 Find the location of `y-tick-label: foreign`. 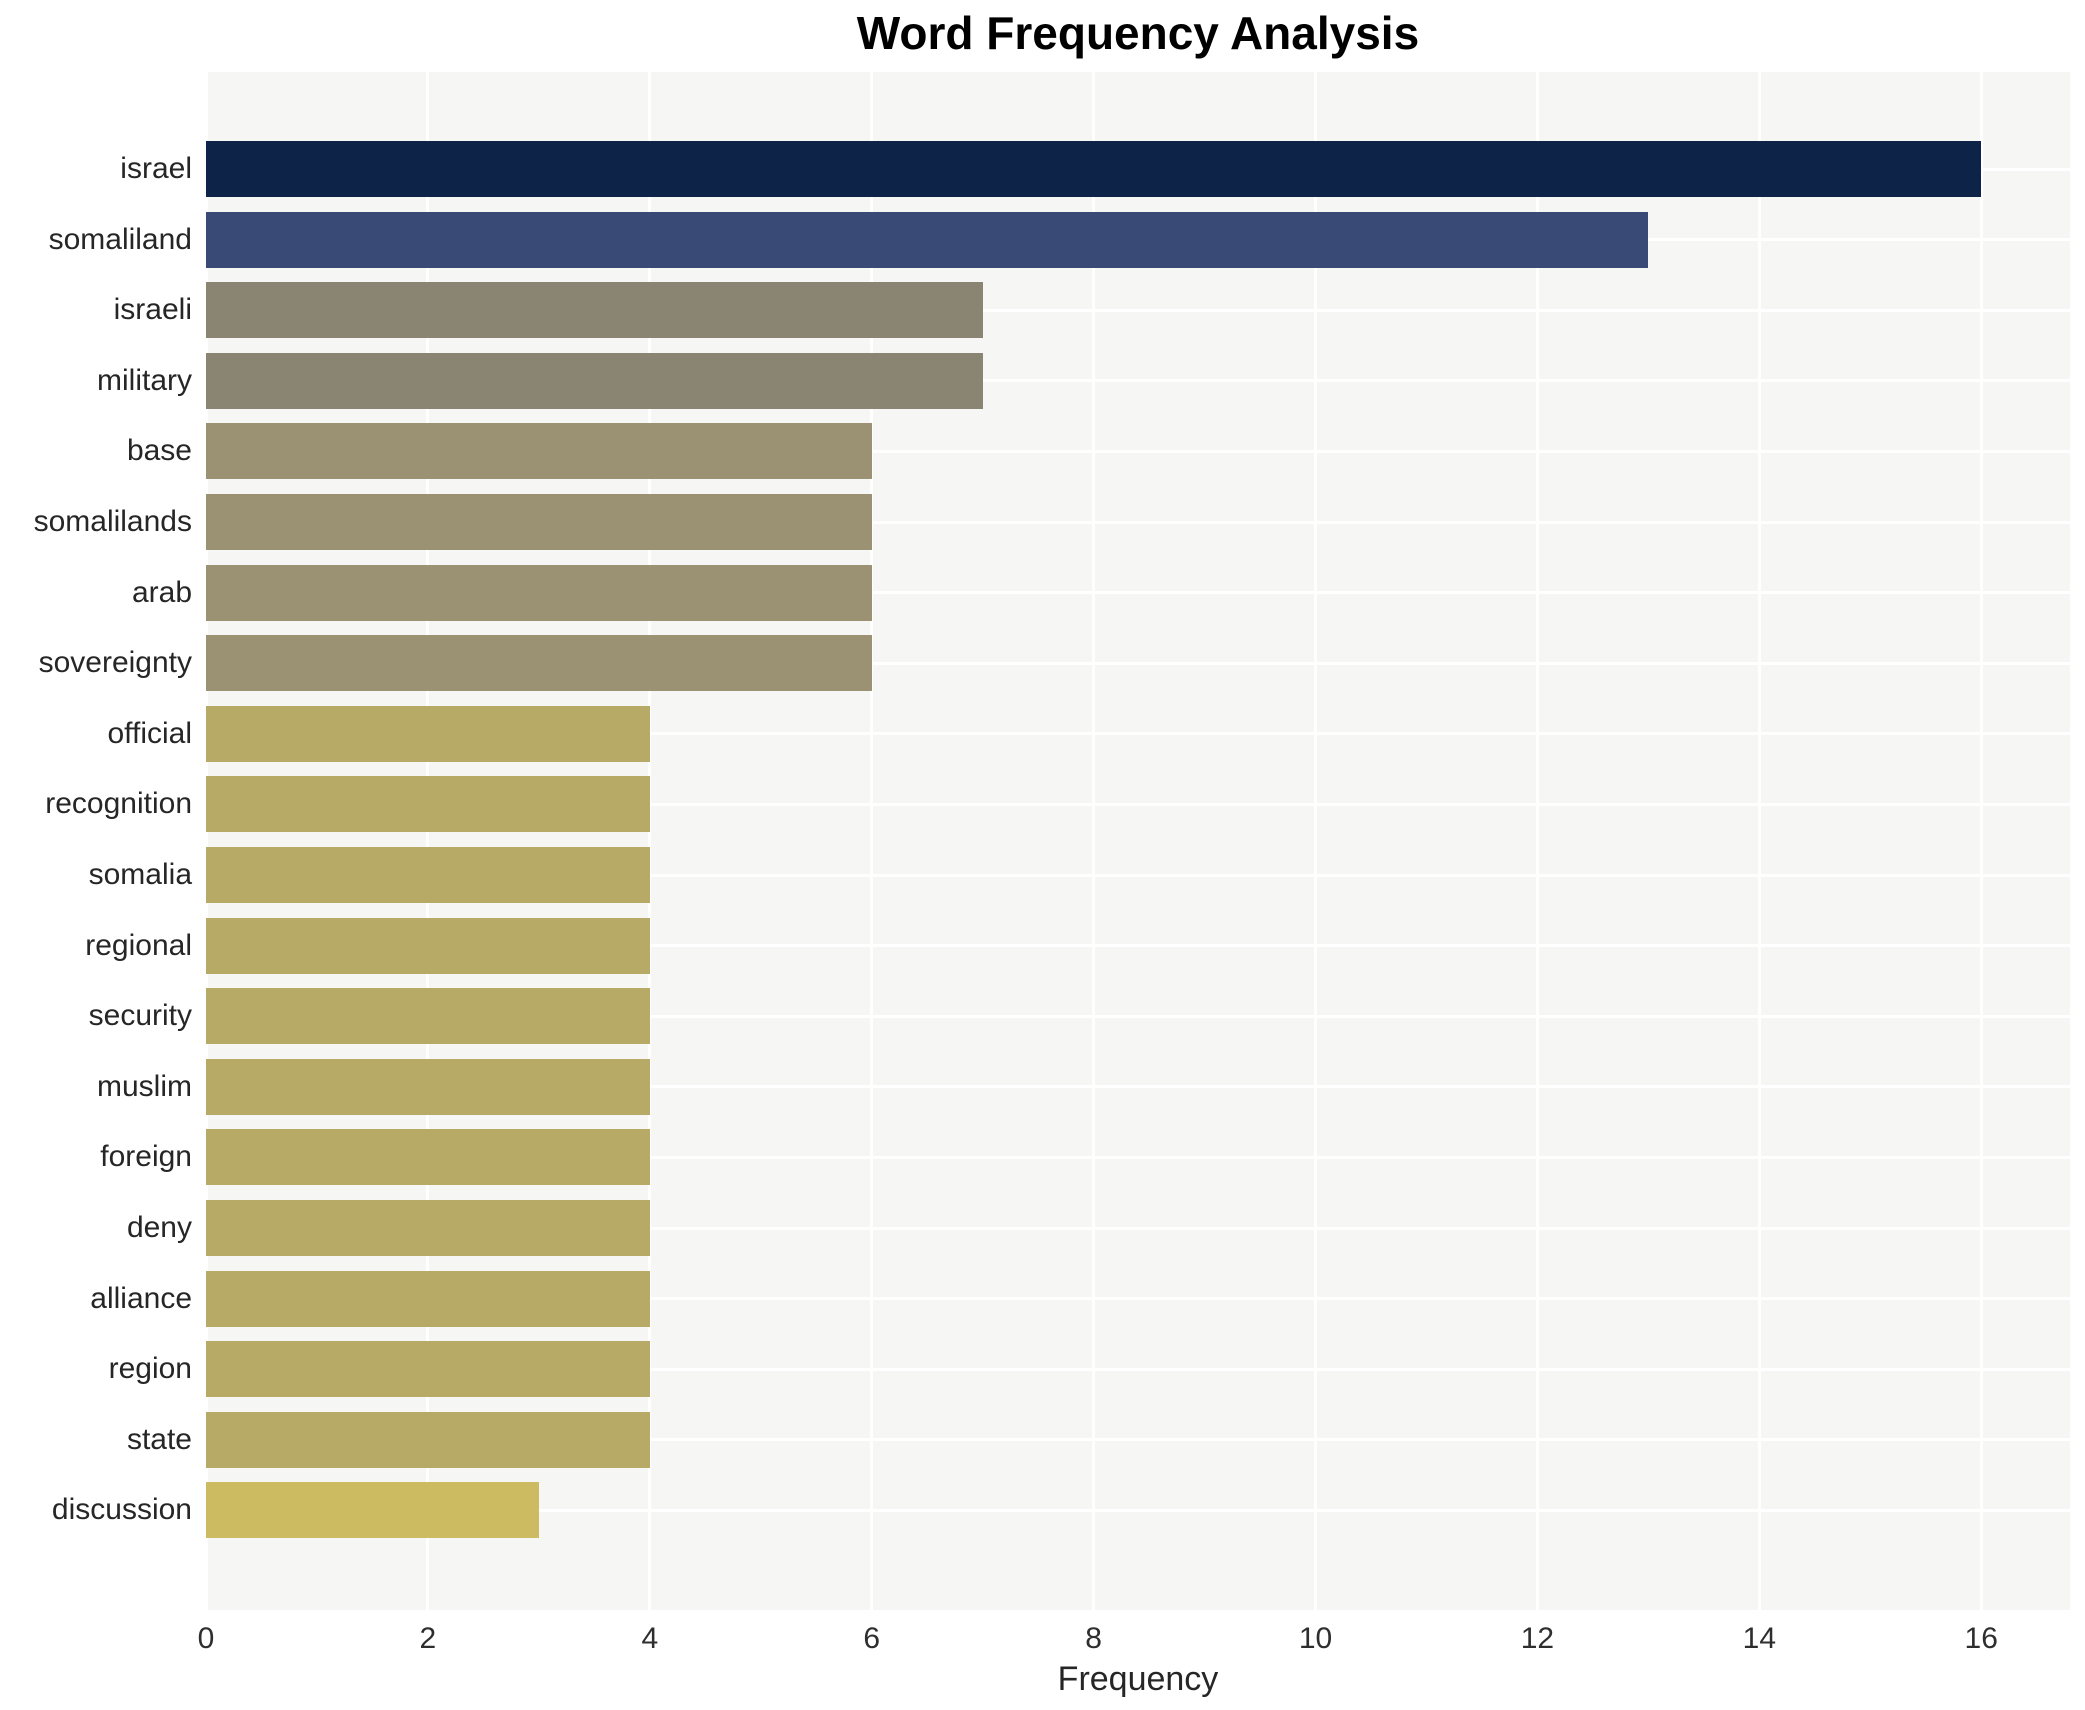

y-tick-label: foreign is located at coordinates (146, 1157).